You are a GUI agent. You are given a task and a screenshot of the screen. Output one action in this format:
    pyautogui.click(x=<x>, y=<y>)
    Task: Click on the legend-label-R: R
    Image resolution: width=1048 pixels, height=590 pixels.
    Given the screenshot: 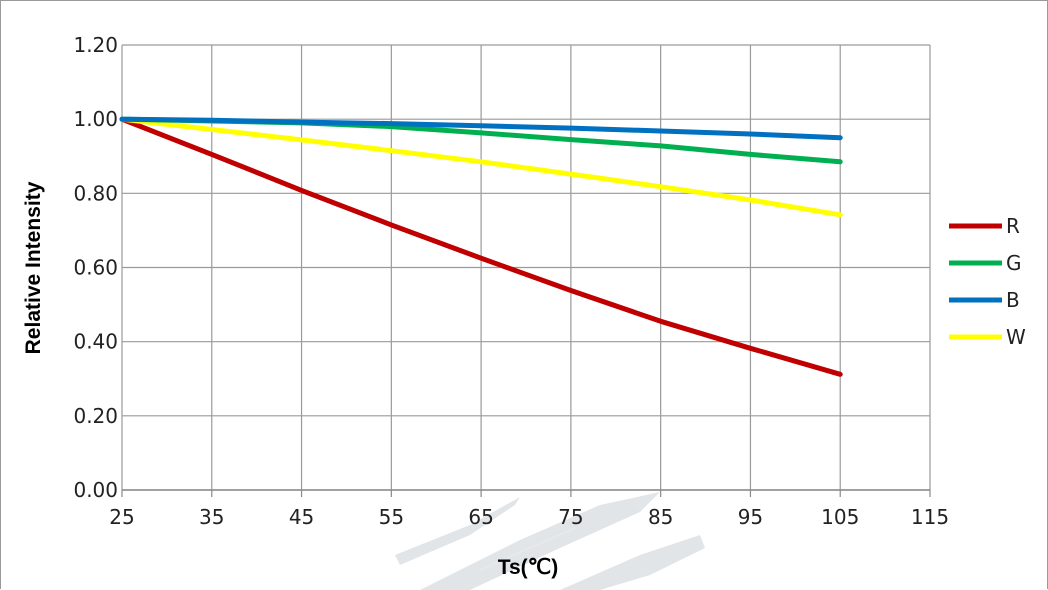 What is the action you would take?
    pyautogui.click(x=1013, y=226)
    